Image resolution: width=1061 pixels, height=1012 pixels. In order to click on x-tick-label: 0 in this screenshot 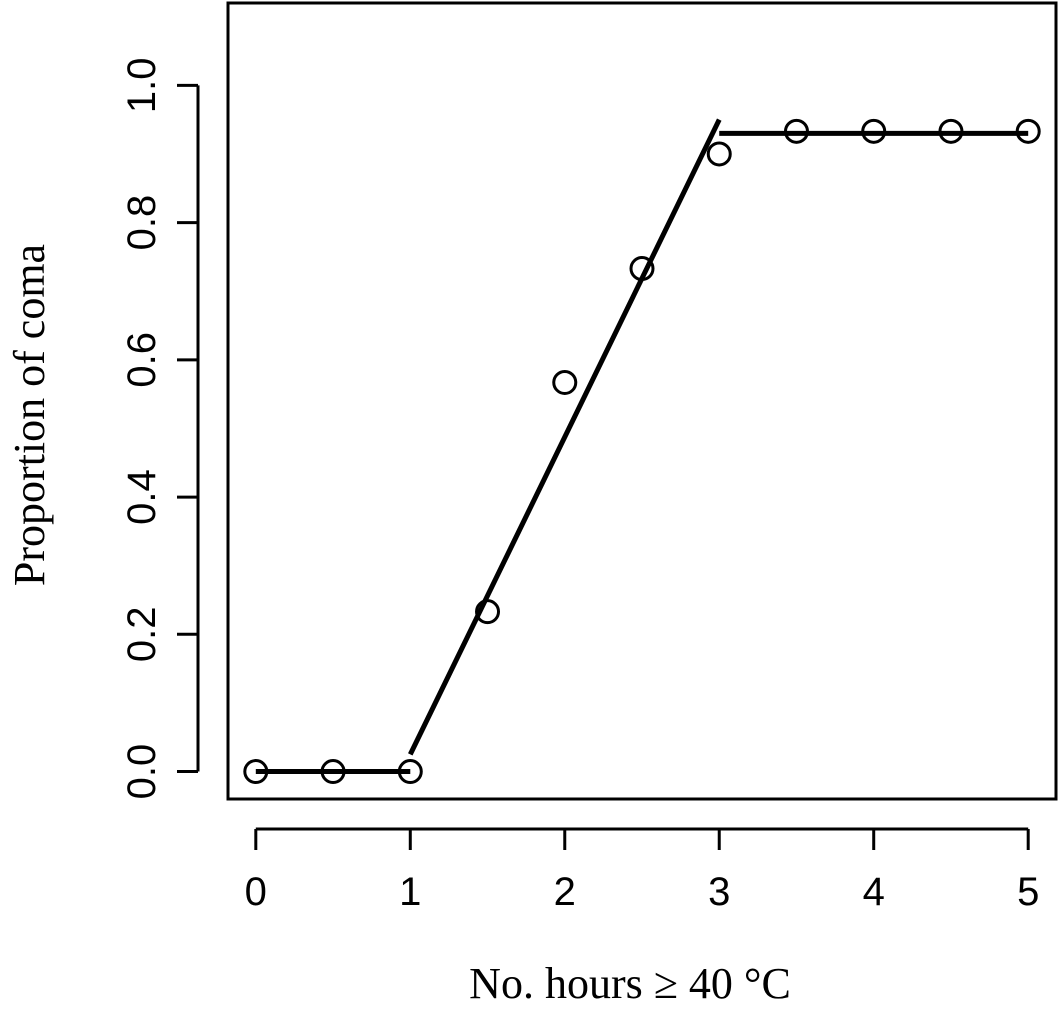, I will do `click(256, 892)`.